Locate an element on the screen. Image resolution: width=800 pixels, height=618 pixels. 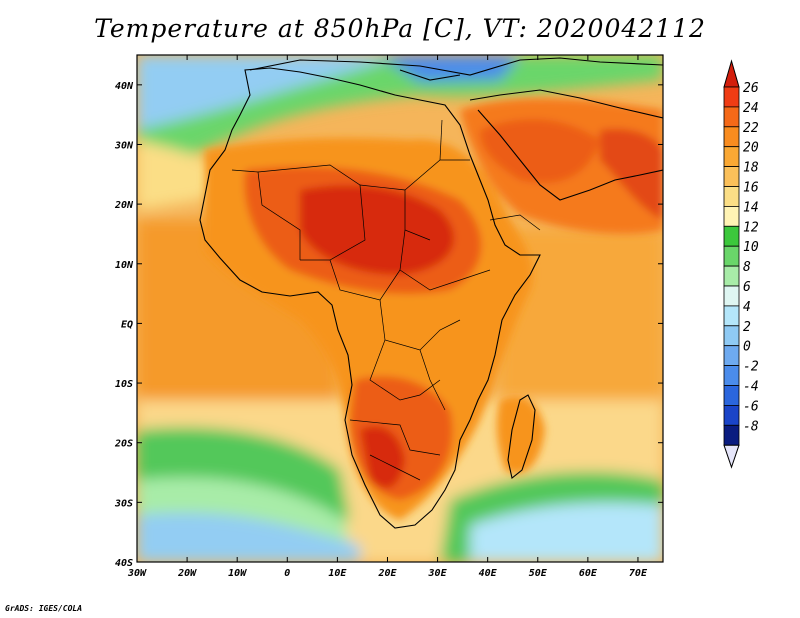
lon-tick-label: 10W is located at coordinates (237, 573).